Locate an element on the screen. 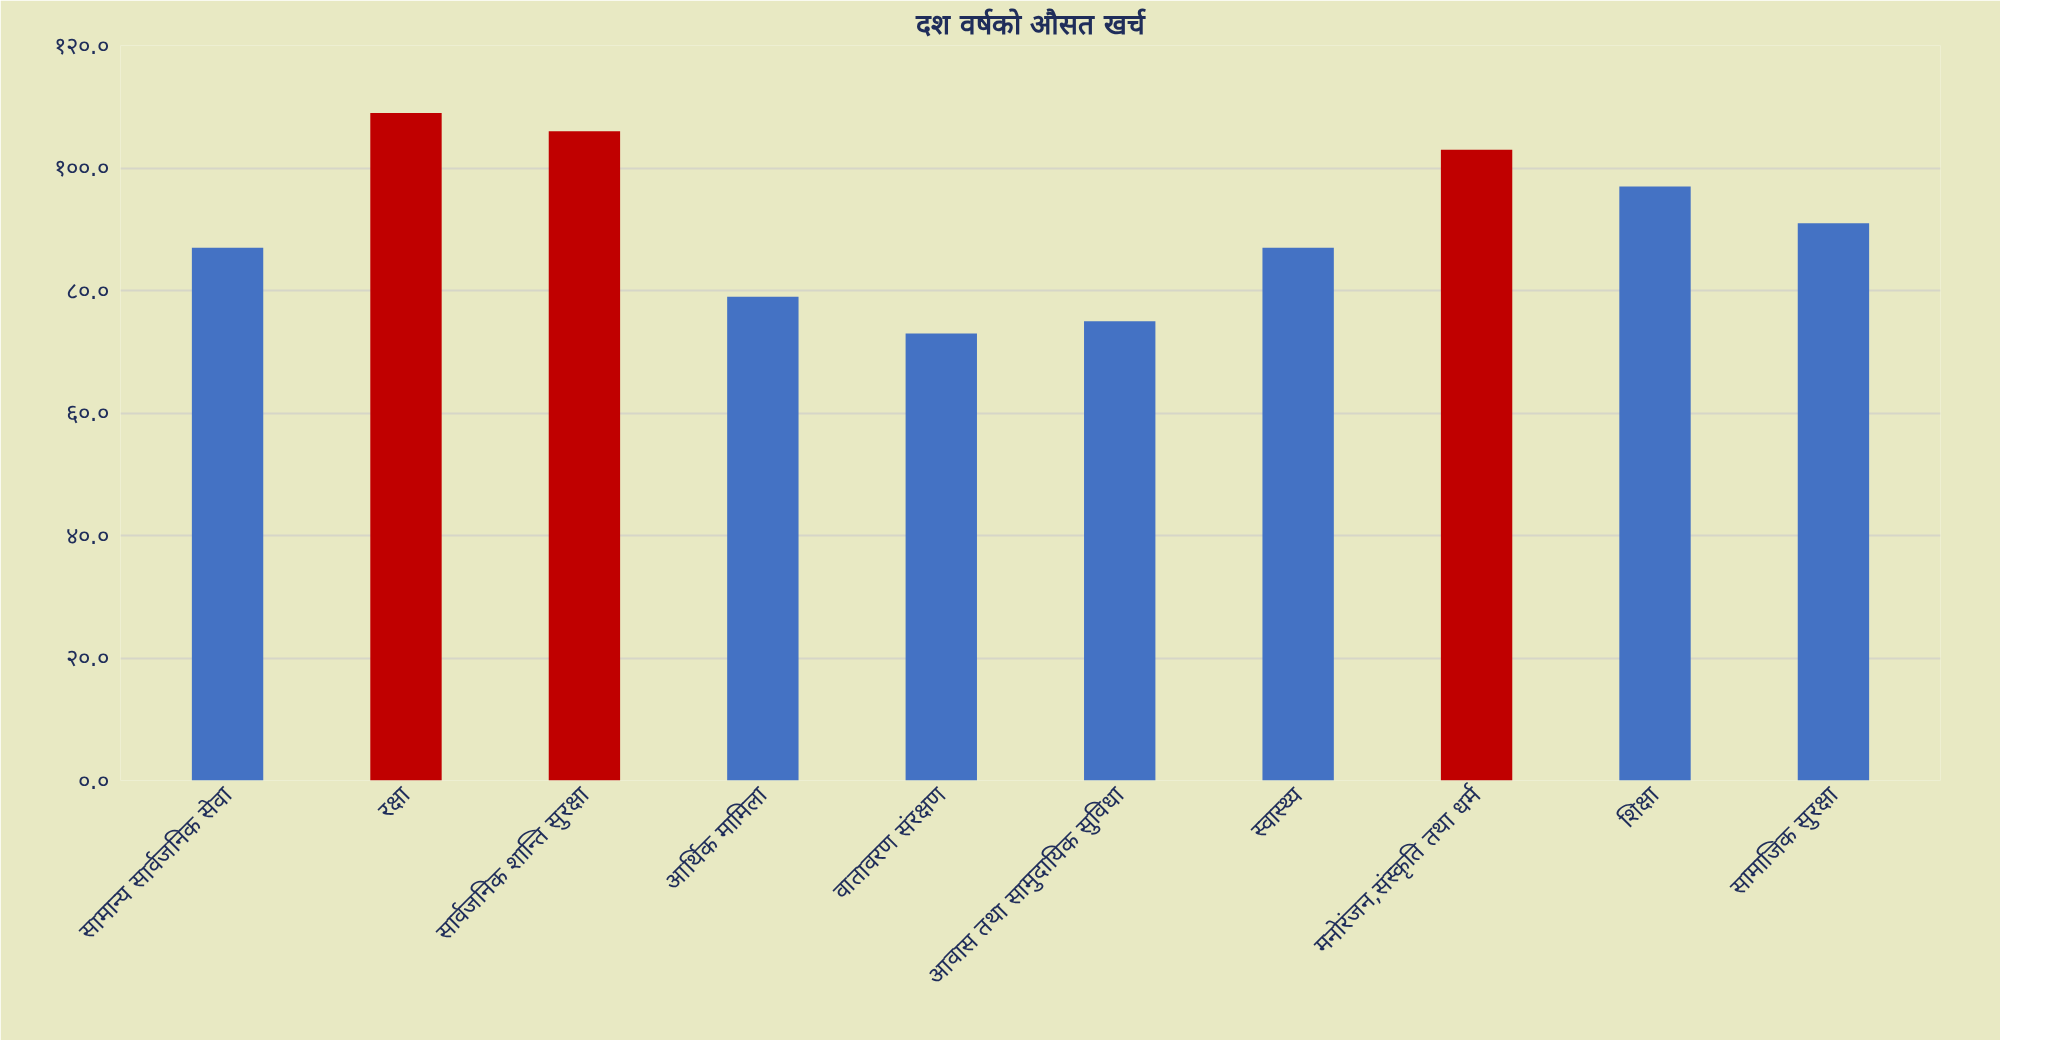  x-tick-label: रक्षा is located at coordinates (394, 802).